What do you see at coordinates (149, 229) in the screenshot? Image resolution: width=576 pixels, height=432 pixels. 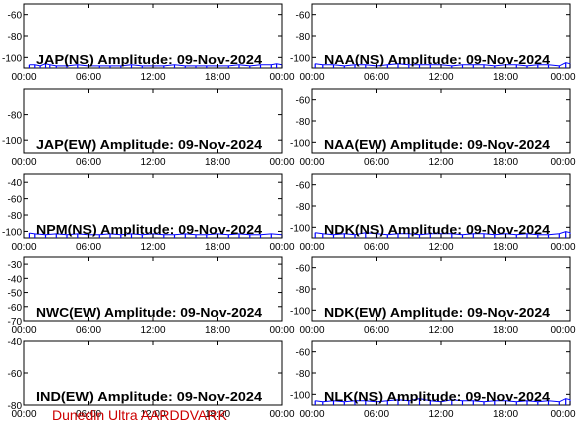 I see `chart-title: NPM(NS) Amplitude: 09-Nov-2024` at bounding box center [149, 229].